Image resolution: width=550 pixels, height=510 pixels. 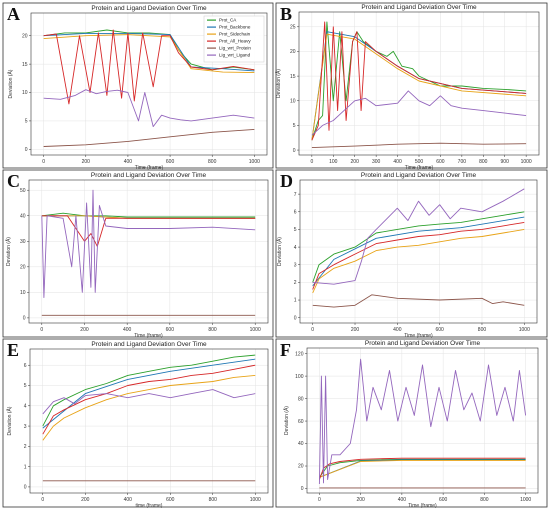 What do you see at coordinates (23, 216) in the screenshot?
I see `y-tick-label: 40` at bounding box center [23, 216].